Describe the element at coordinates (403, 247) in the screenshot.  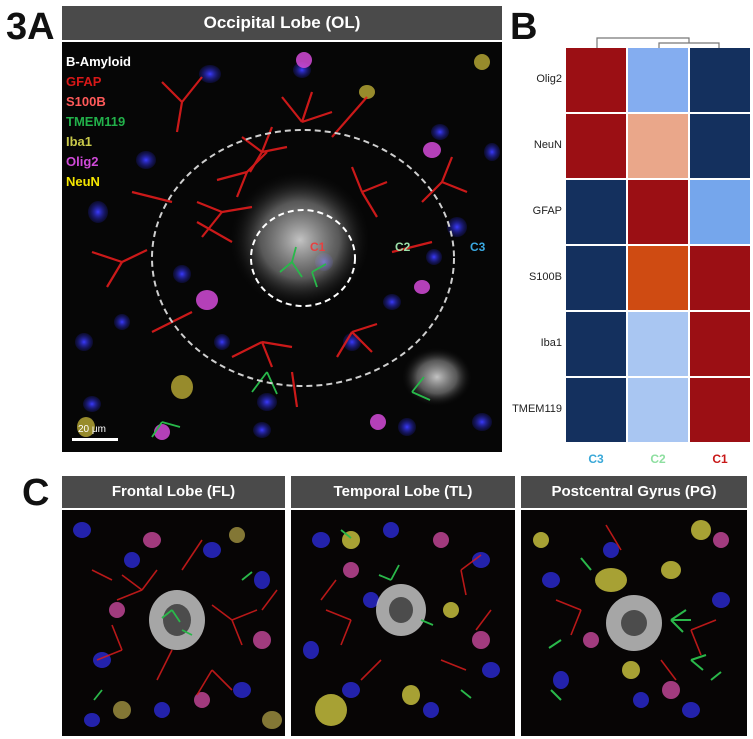
I see `zone-label-c2: C2` at that location.